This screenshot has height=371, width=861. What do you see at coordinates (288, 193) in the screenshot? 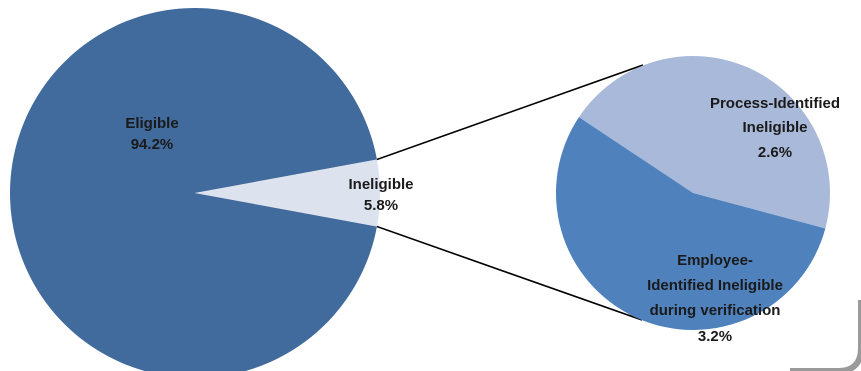
I see `pie-slice-ineligible` at bounding box center [288, 193].